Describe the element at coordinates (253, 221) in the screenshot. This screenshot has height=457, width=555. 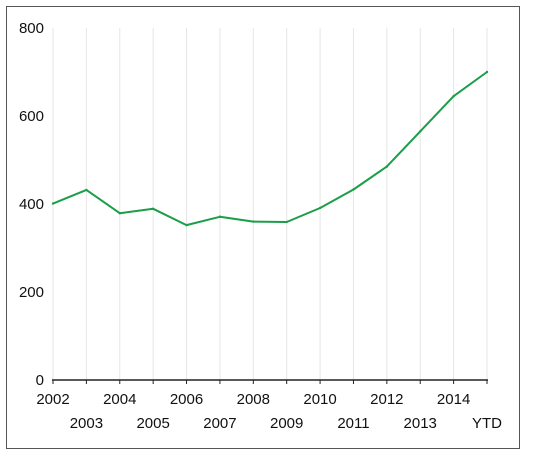
I see `data-point-2008` at that location.